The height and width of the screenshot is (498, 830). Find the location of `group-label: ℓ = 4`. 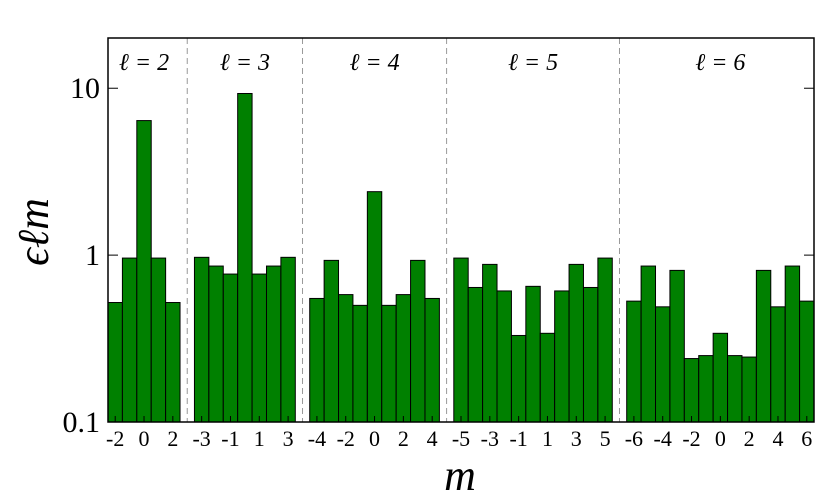

group-label: ℓ = 4 is located at coordinates (374, 63).